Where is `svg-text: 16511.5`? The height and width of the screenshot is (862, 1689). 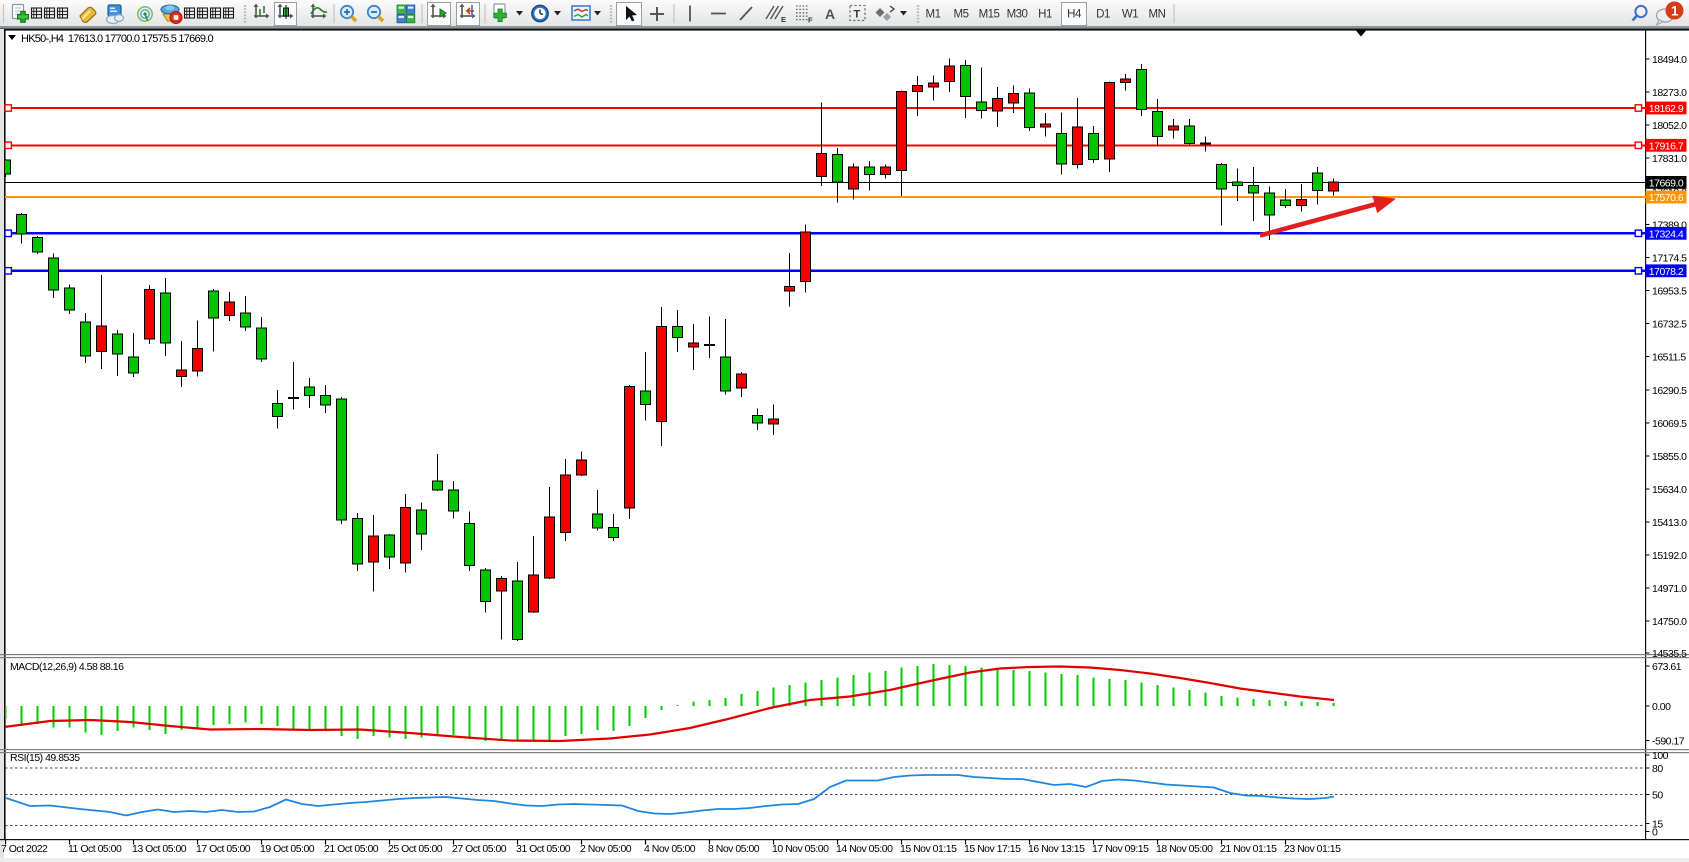
svg-text: 16511.5 is located at coordinates (1669, 358).